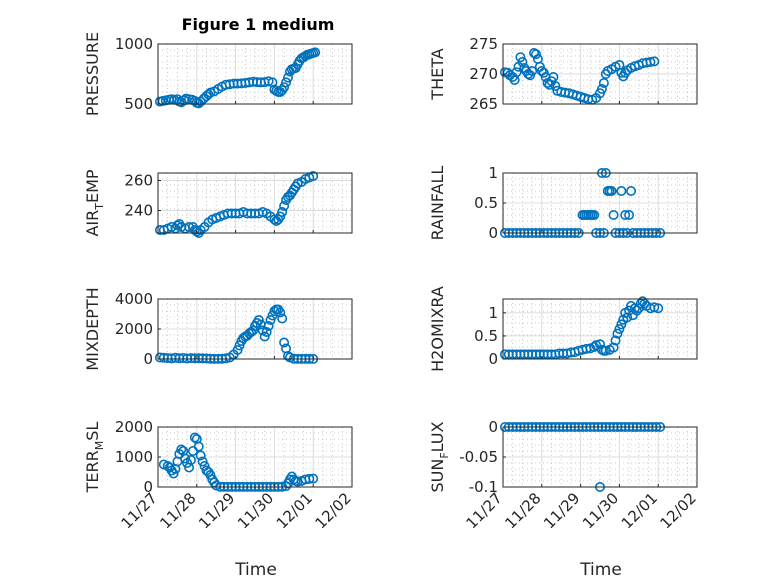 This screenshot has width=778, height=583. I want to click on x-axis-label-right: Time, so click(600, 570).